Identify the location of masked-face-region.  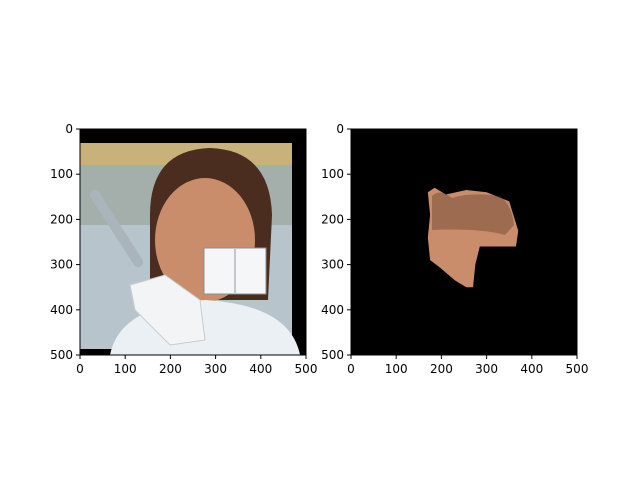
(473, 237).